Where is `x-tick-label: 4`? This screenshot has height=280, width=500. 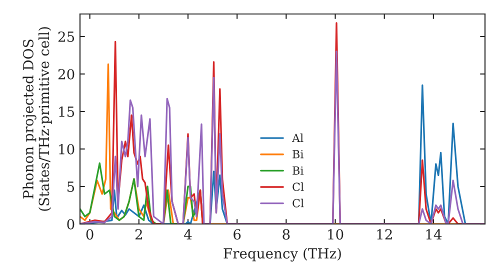 x-tick-label: 4 is located at coordinates (188, 234).